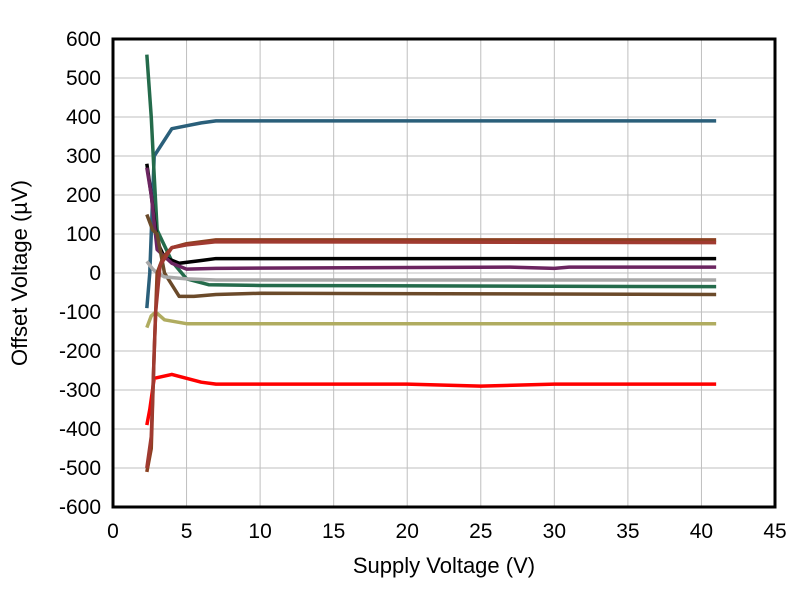 This screenshot has width=811, height=594. I want to click on x-tick-label: 25, so click(480, 531).